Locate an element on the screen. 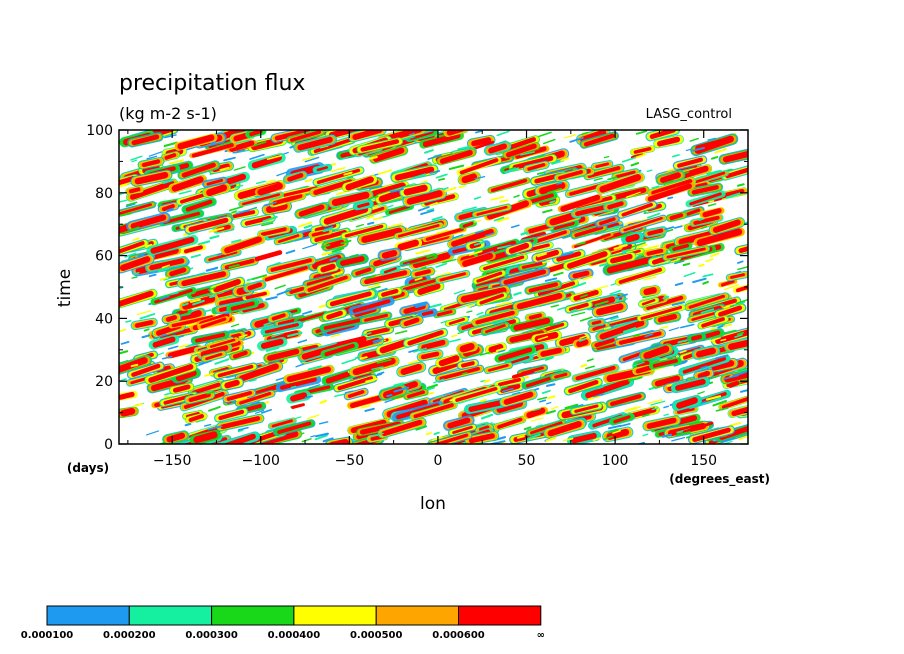  colorbar-label: 0.000100 is located at coordinates (47, 635).